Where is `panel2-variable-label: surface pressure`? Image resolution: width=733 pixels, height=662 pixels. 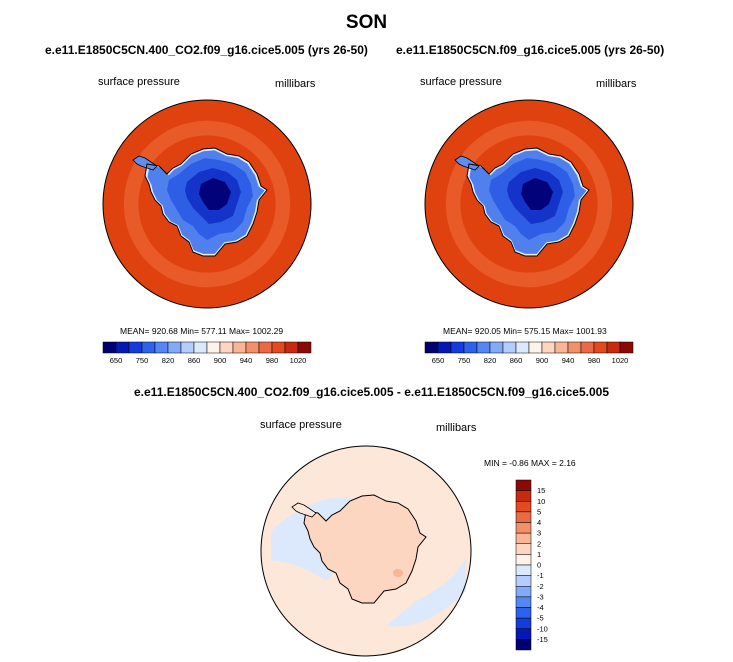
panel2-variable-label: surface pressure is located at coordinates (461, 82).